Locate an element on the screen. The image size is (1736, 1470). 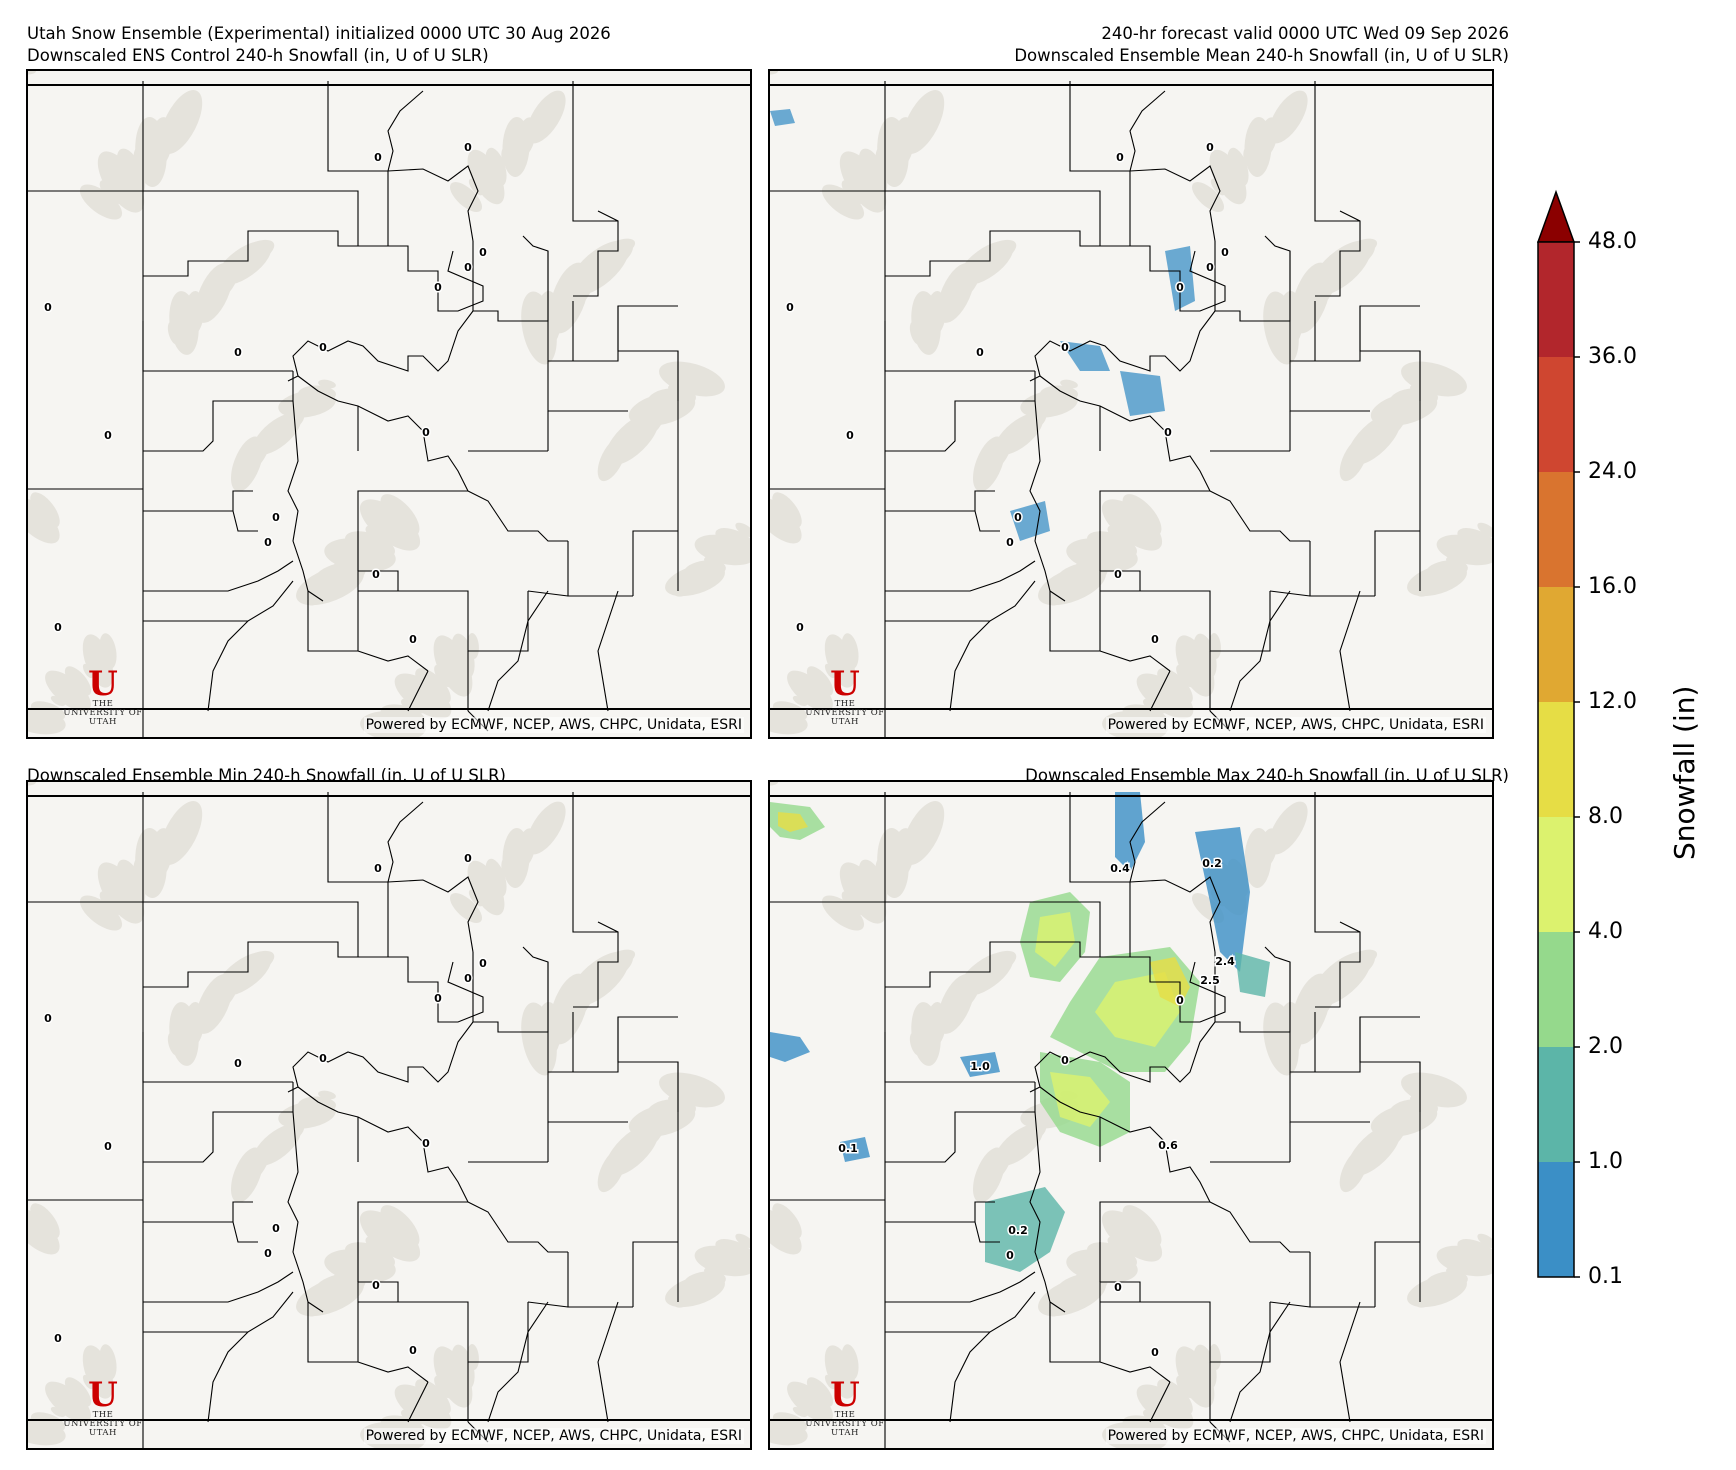
university-logo: U THE UNIVERSITY OF UTAH is located at coordinates (845, 1406).